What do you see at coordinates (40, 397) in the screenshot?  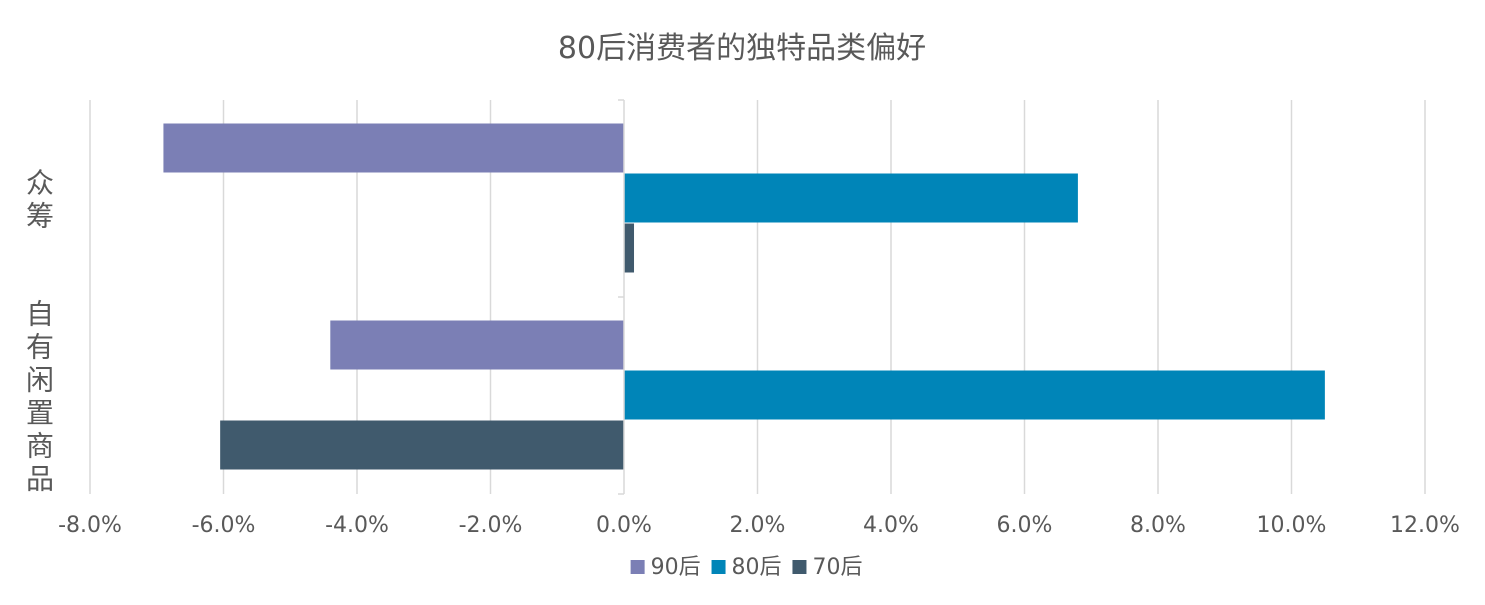 I see `category-label: 自有闲置商品` at bounding box center [40, 397].